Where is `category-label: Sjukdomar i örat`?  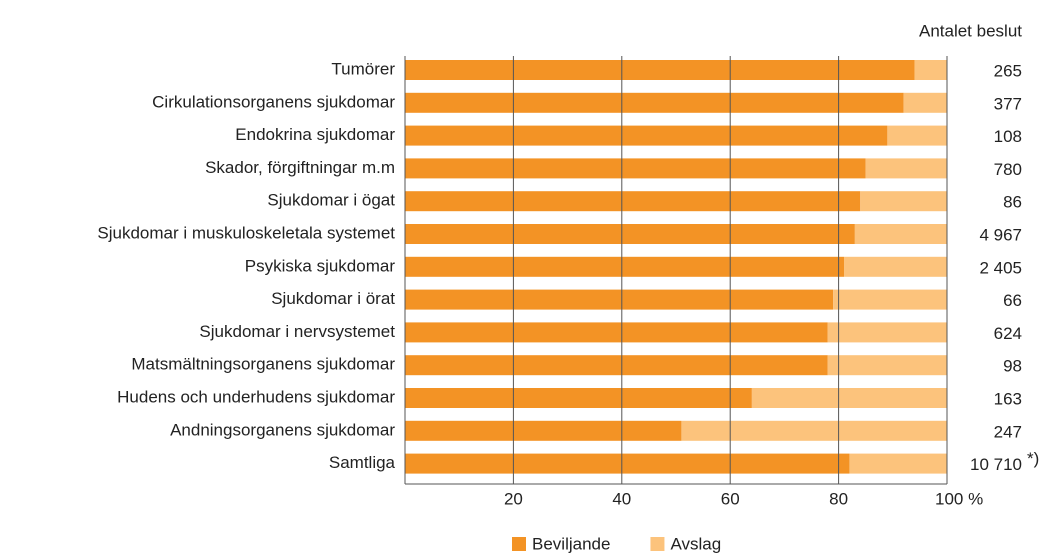
category-label: Sjukdomar i örat is located at coordinates (333, 298).